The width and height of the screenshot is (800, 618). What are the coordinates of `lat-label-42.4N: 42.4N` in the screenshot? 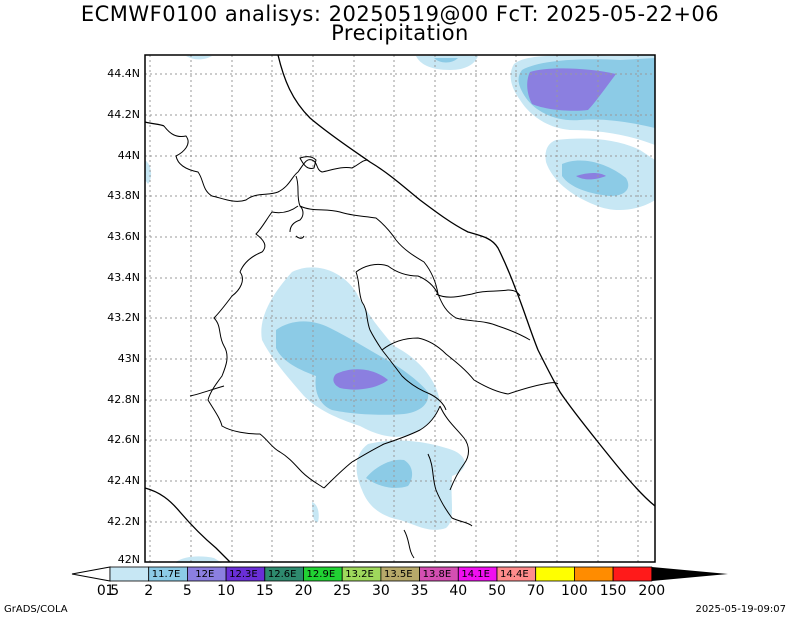 It's located at (123, 480).